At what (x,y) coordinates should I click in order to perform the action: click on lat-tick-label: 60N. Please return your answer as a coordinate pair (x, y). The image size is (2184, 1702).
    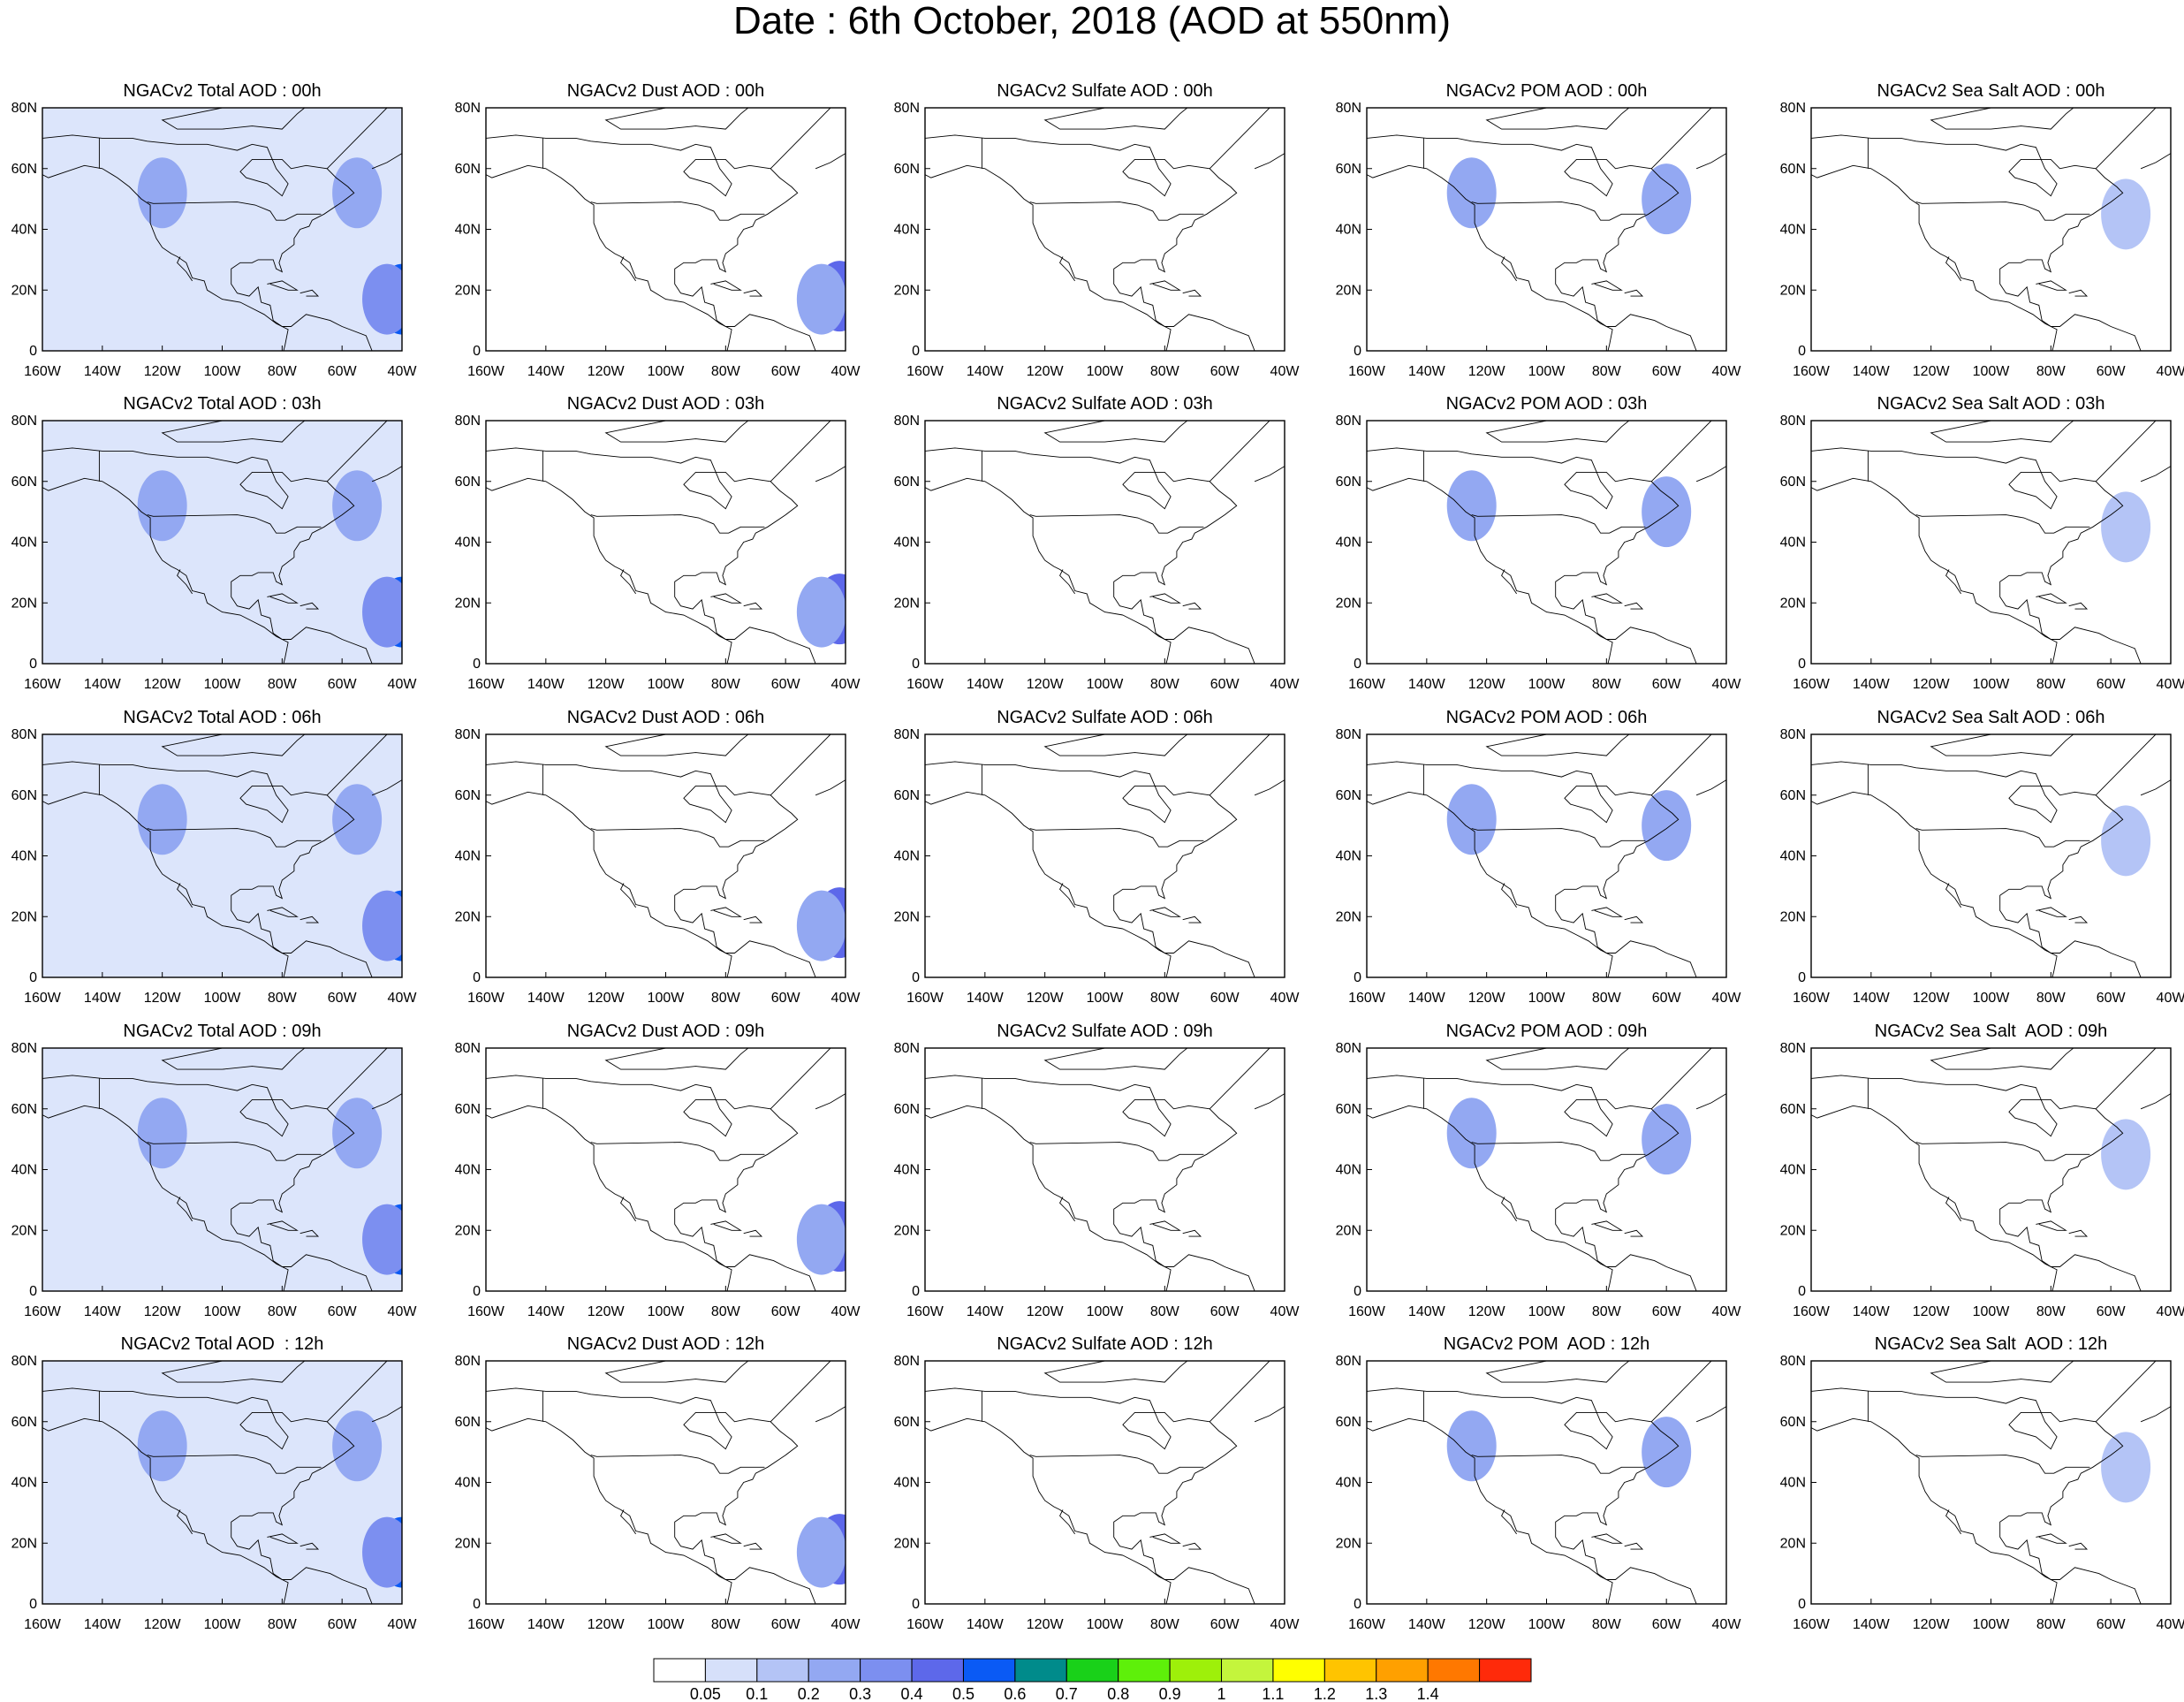
    Looking at the image, I should click on (468, 1422).